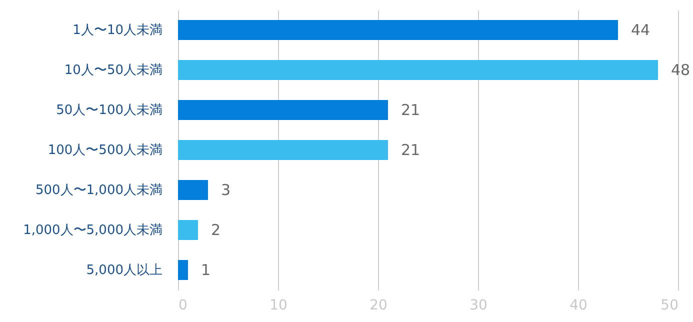  What do you see at coordinates (226, 190) in the screenshot?
I see `data-label: 3` at bounding box center [226, 190].